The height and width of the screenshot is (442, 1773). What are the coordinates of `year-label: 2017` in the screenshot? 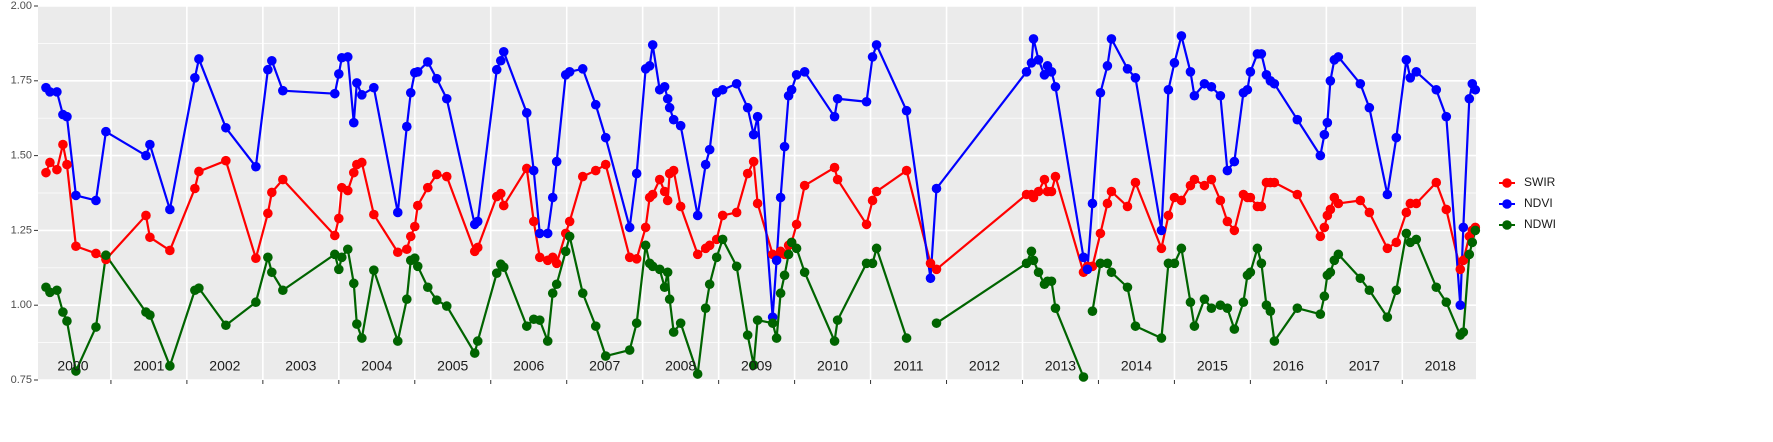 It's located at (1364, 366).